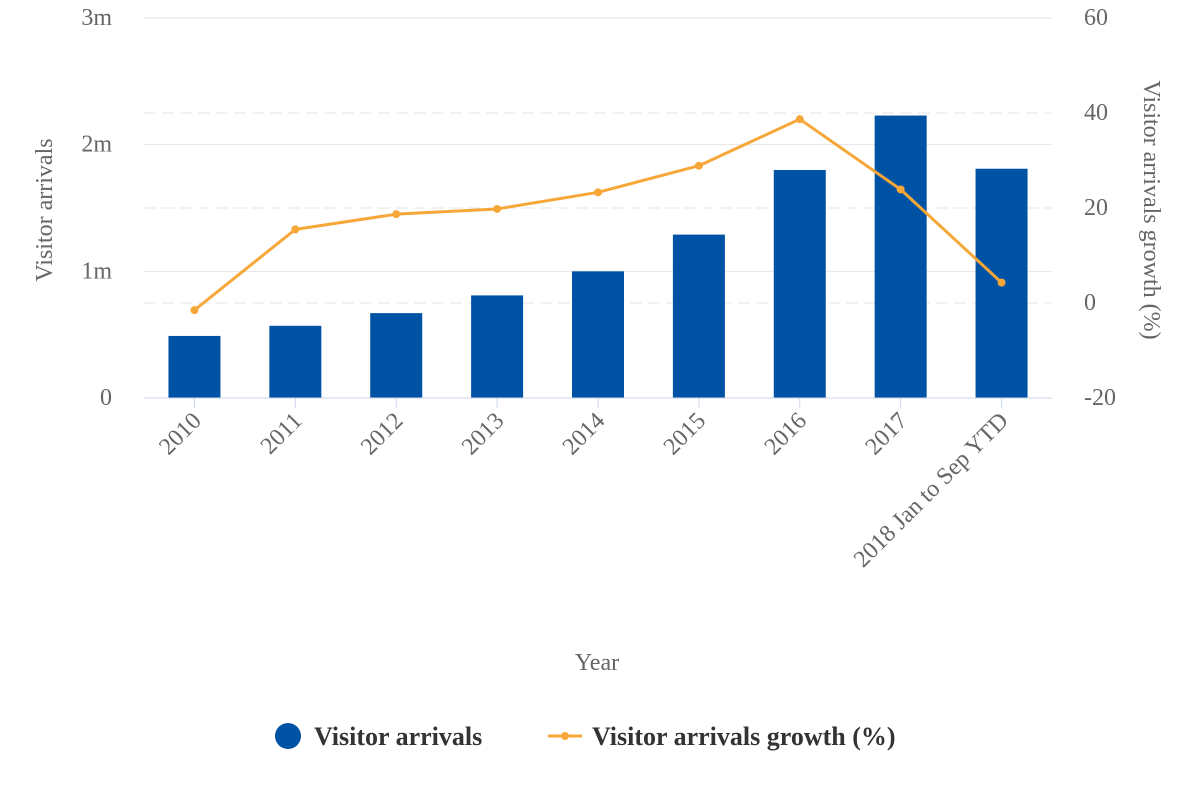 The width and height of the screenshot is (1200, 800). What do you see at coordinates (887, 434) in the screenshot?
I see `x-tick-label: 2017` at bounding box center [887, 434].